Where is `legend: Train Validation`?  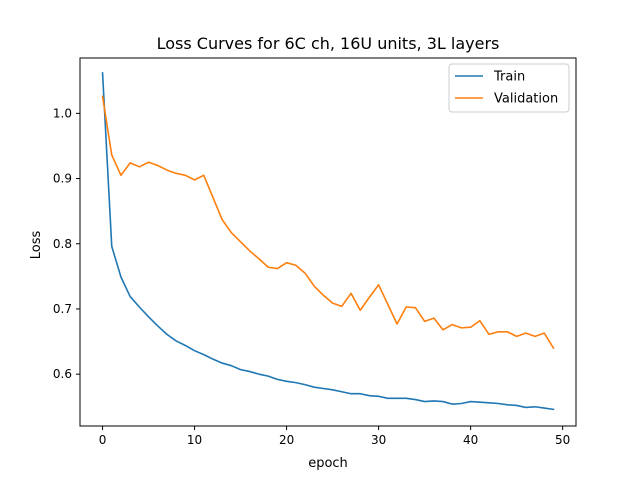
legend: Train Validation is located at coordinates (509, 88).